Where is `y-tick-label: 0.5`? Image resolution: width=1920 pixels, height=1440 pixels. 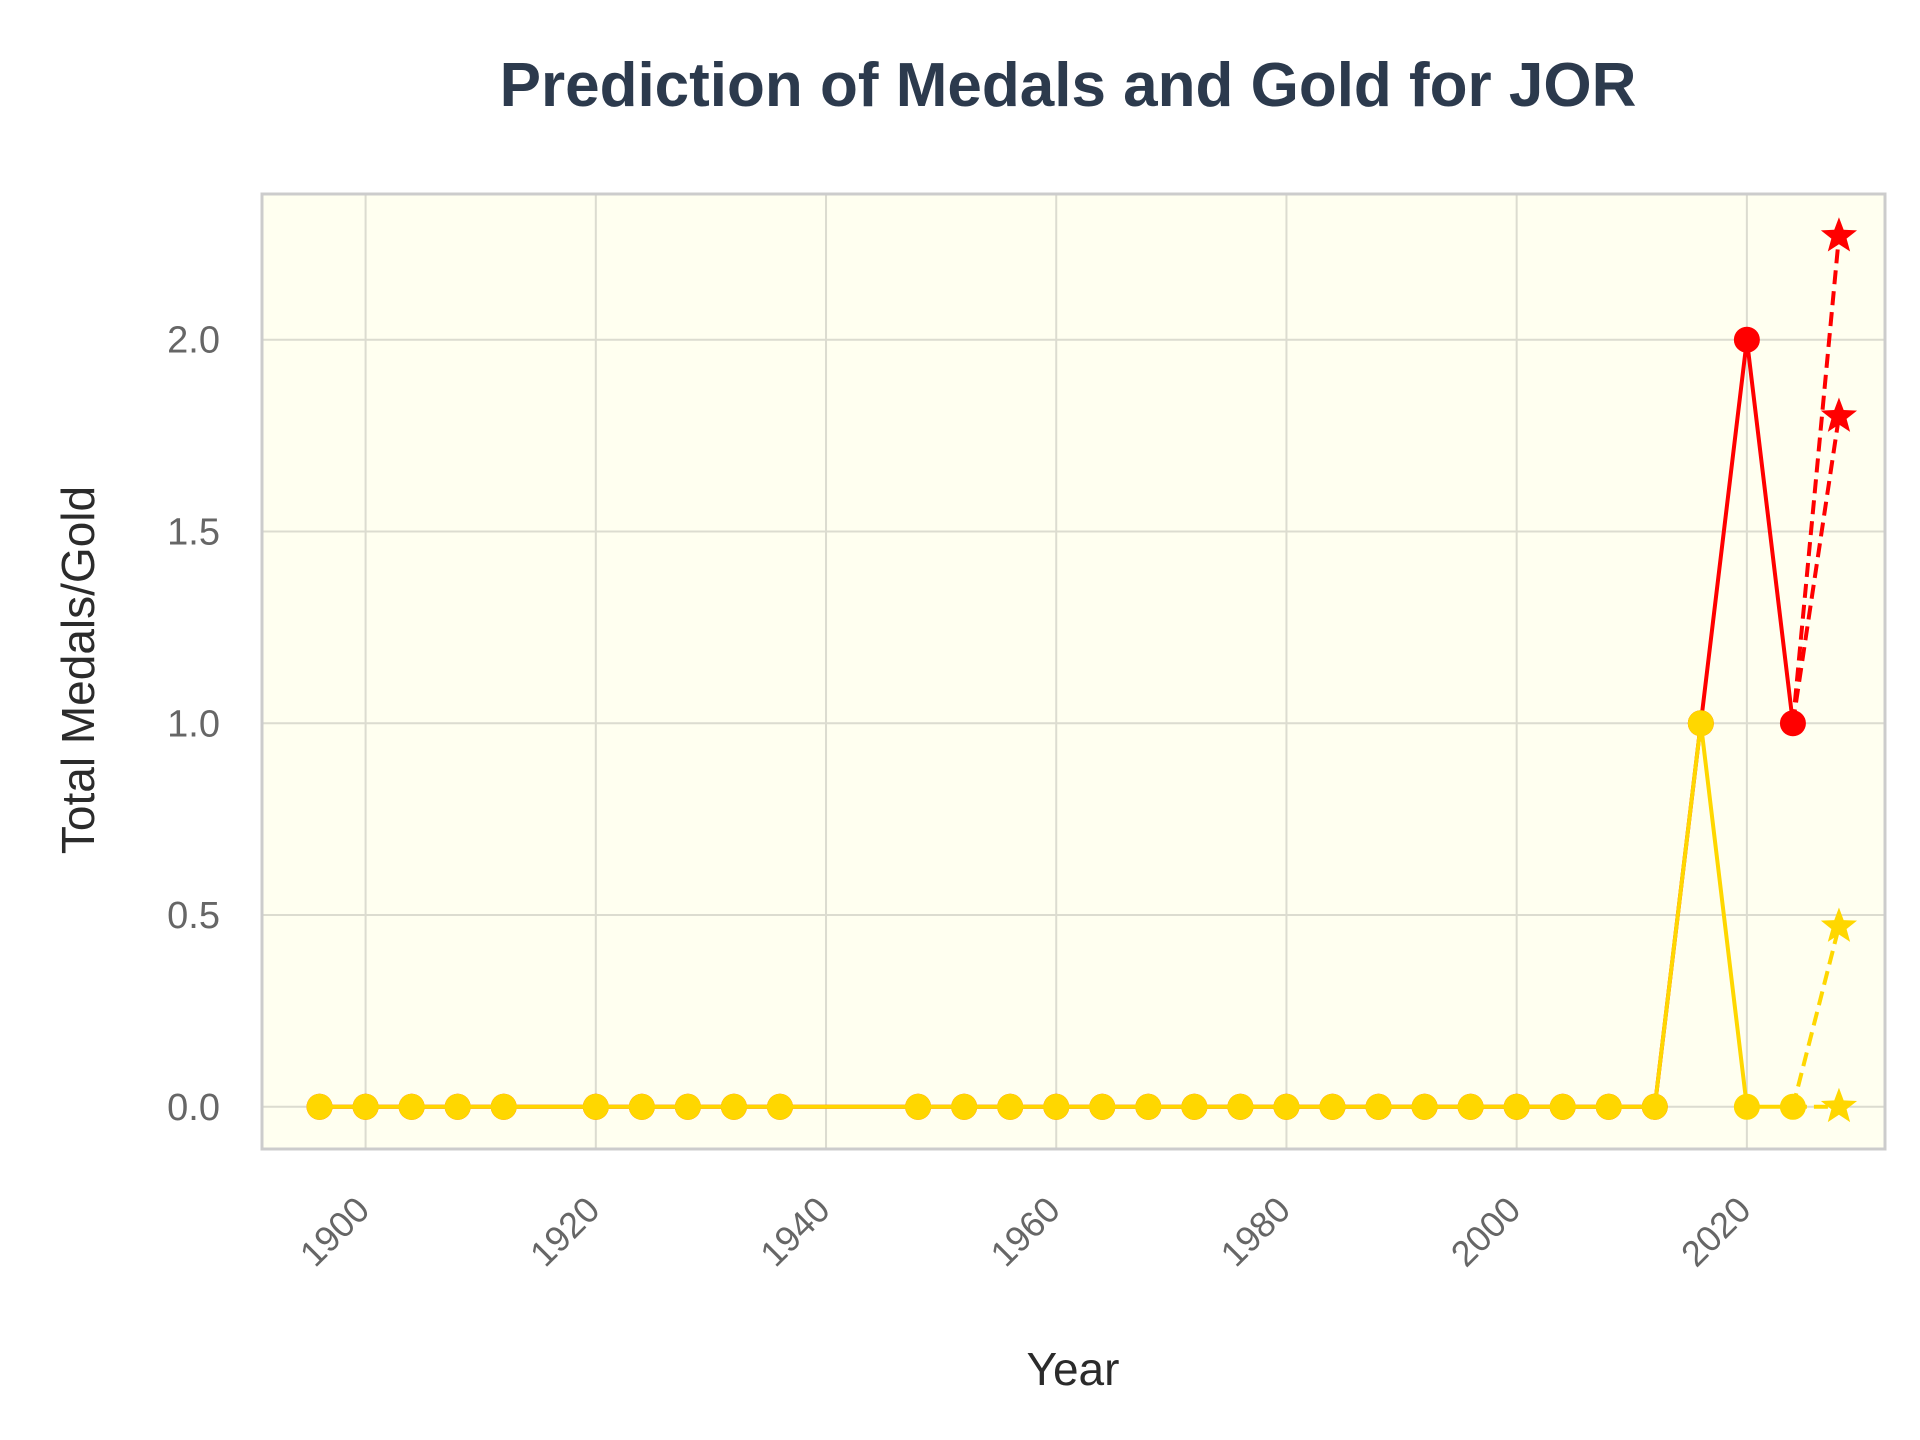
y-tick-label: 0.5 is located at coordinates (193, 916).